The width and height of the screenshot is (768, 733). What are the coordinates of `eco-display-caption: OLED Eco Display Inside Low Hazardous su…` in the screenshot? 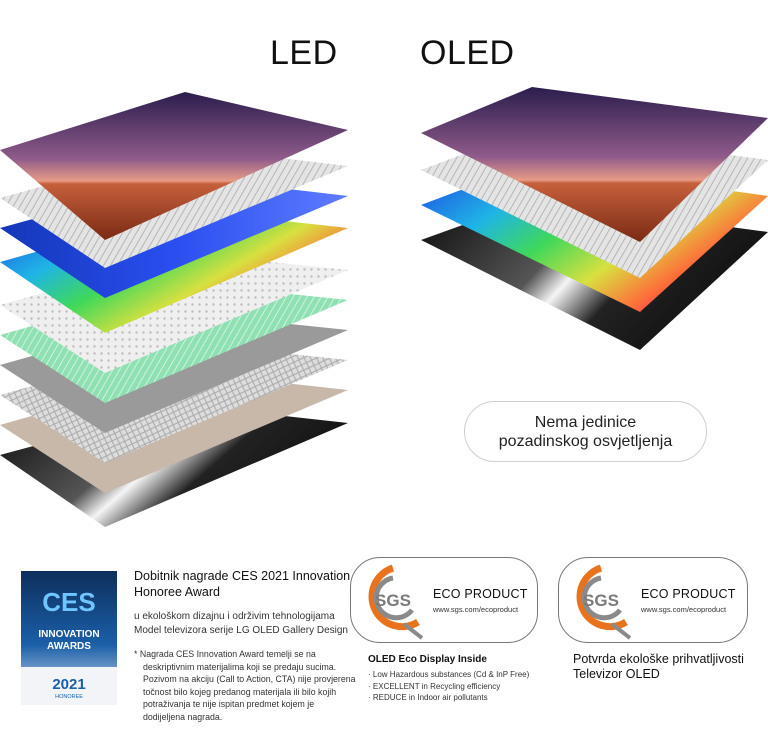 It's located at (463, 678).